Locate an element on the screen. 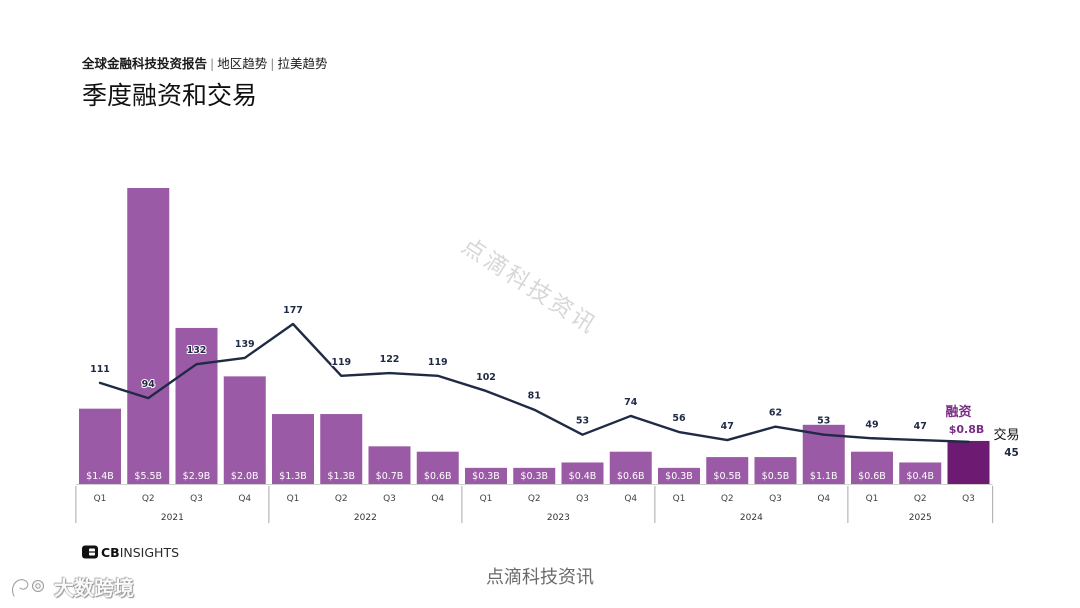  deals-value-label: 94 is located at coordinates (149, 384).